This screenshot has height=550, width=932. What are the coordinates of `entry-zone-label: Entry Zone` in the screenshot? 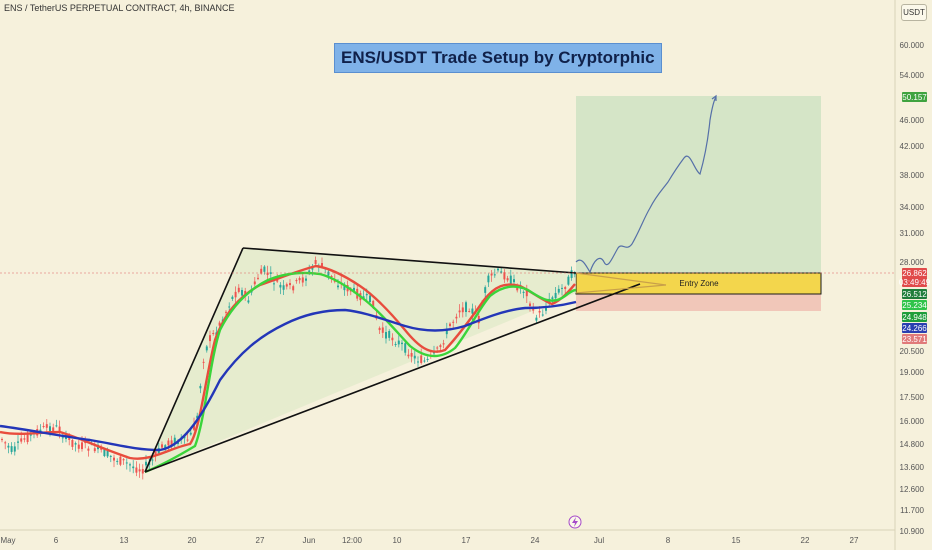 It's located at (699, 283).